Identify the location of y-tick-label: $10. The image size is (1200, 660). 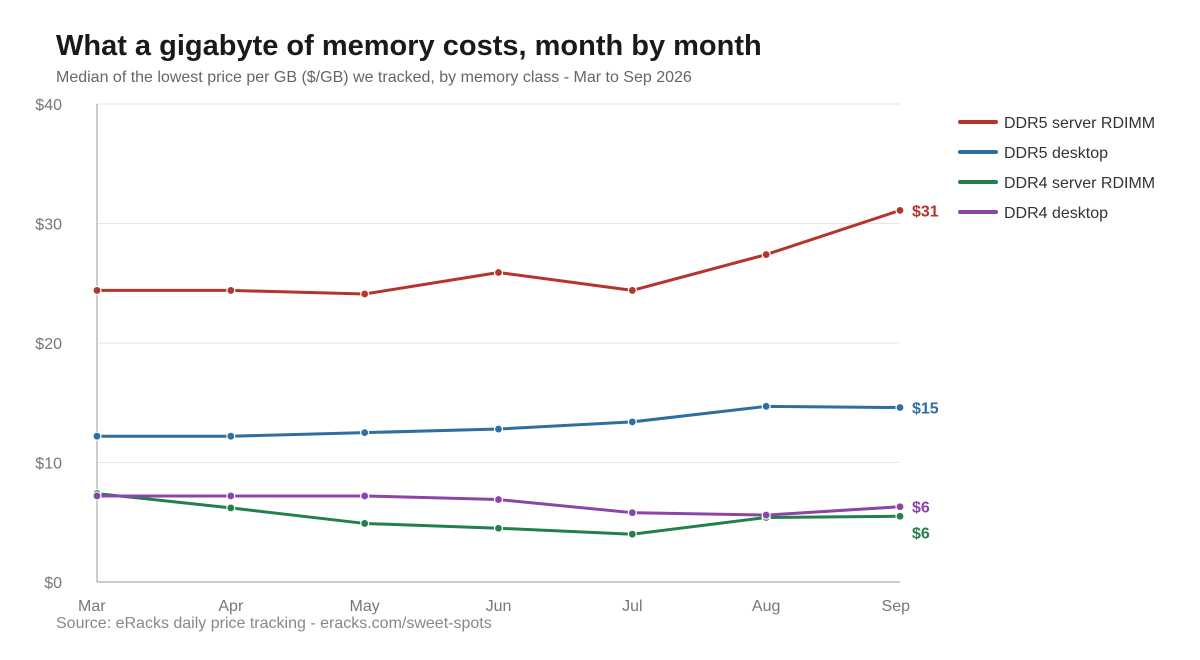
(48, 464).